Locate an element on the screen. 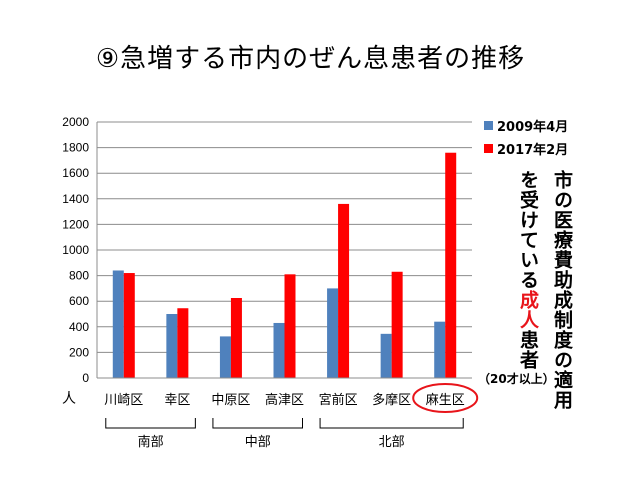 Image resolution: width=621 pixels, height=496 pixels. annotation-line2-highlight: 成人 is located at coordinates (528, 310).